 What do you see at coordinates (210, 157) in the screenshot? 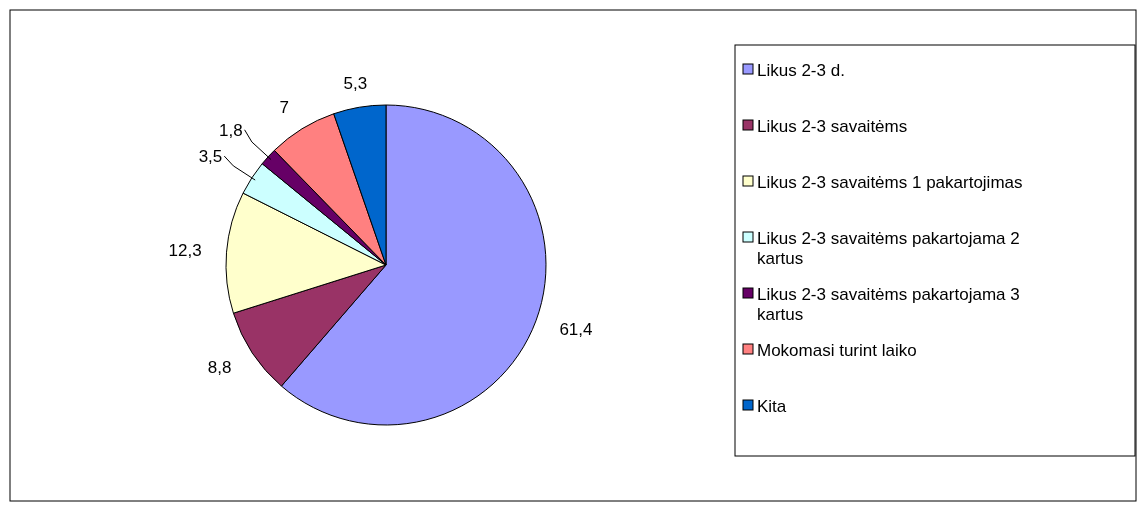
I see `data-label: 3,5` at bounding box center [210, 157].